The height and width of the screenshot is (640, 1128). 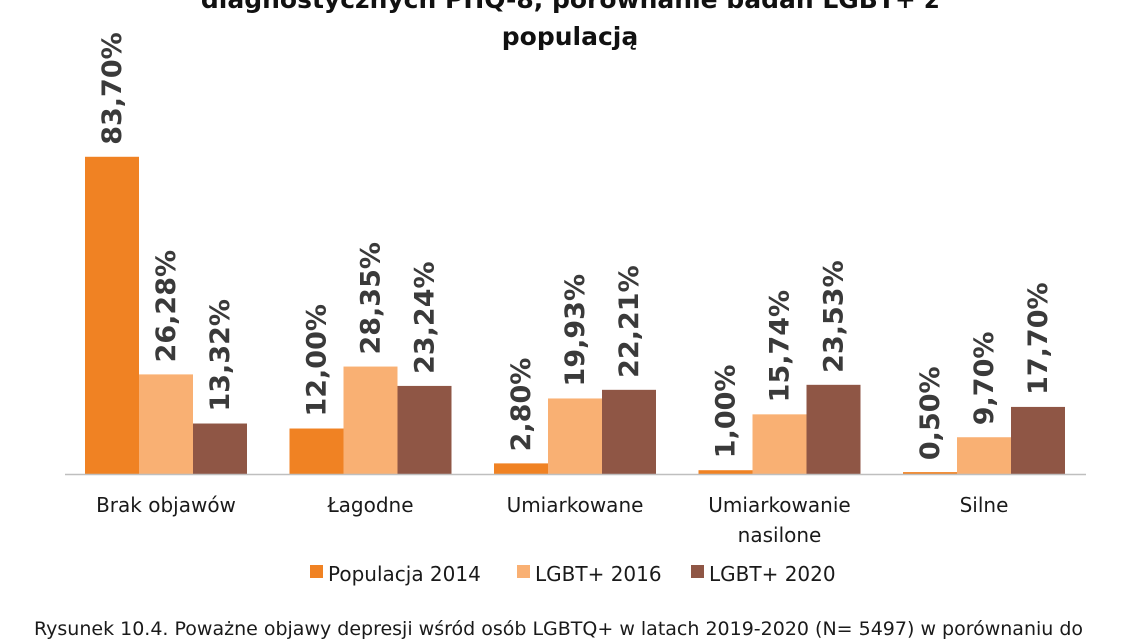 I want to click on data-label-series-1-cat-1: 83,70%, so click(x=112, y=88).